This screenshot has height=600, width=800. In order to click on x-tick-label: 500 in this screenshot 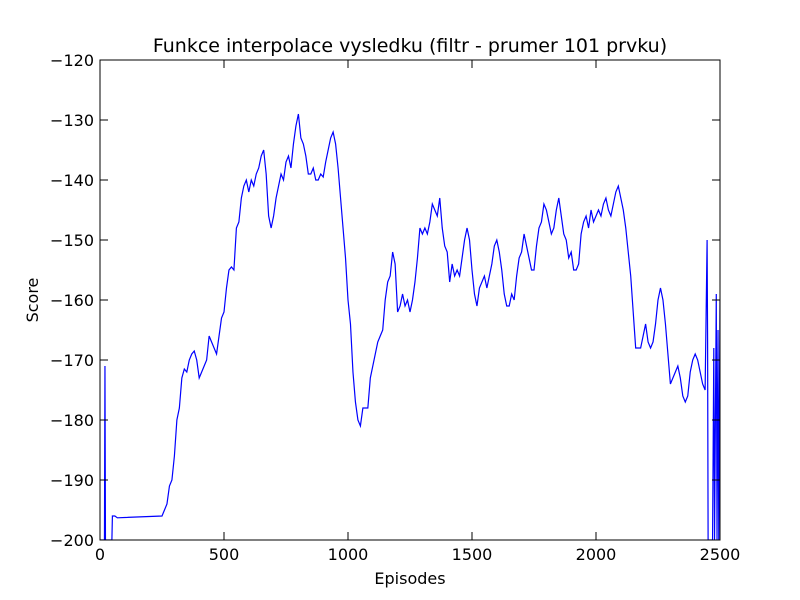, I will do `click(224, 554)`.